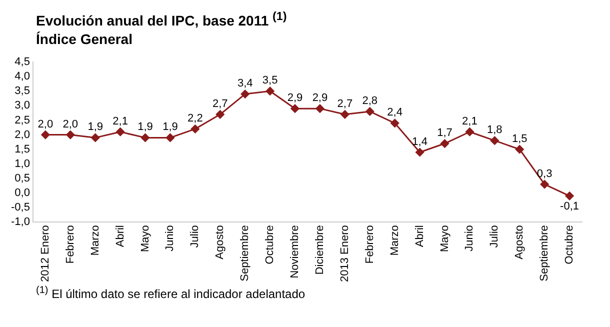  I want to click on y-tick-label: -1,0, so click(20, 222).